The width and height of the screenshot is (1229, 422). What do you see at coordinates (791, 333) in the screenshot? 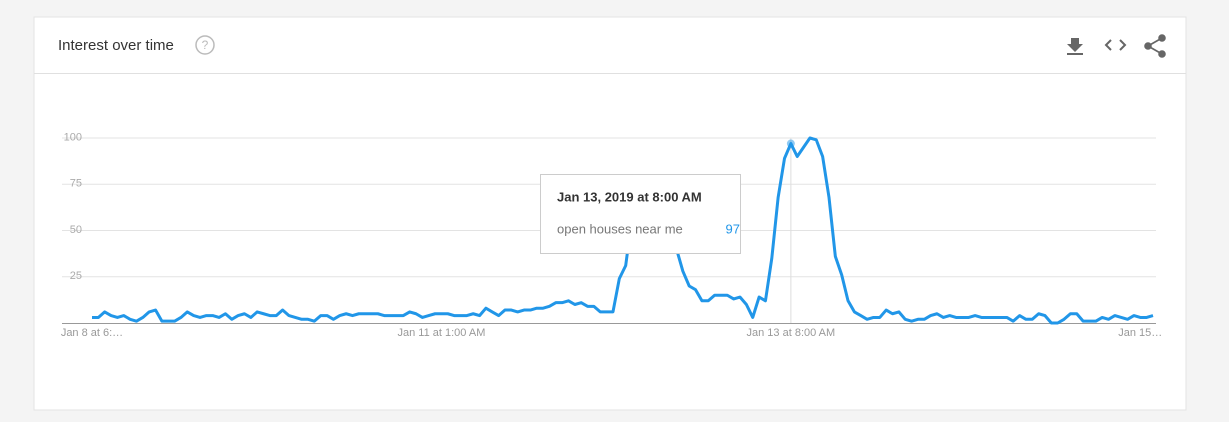
I see `x-tick-label: Jan 13 at 8:00 AM` at bounding box center [791, 333].